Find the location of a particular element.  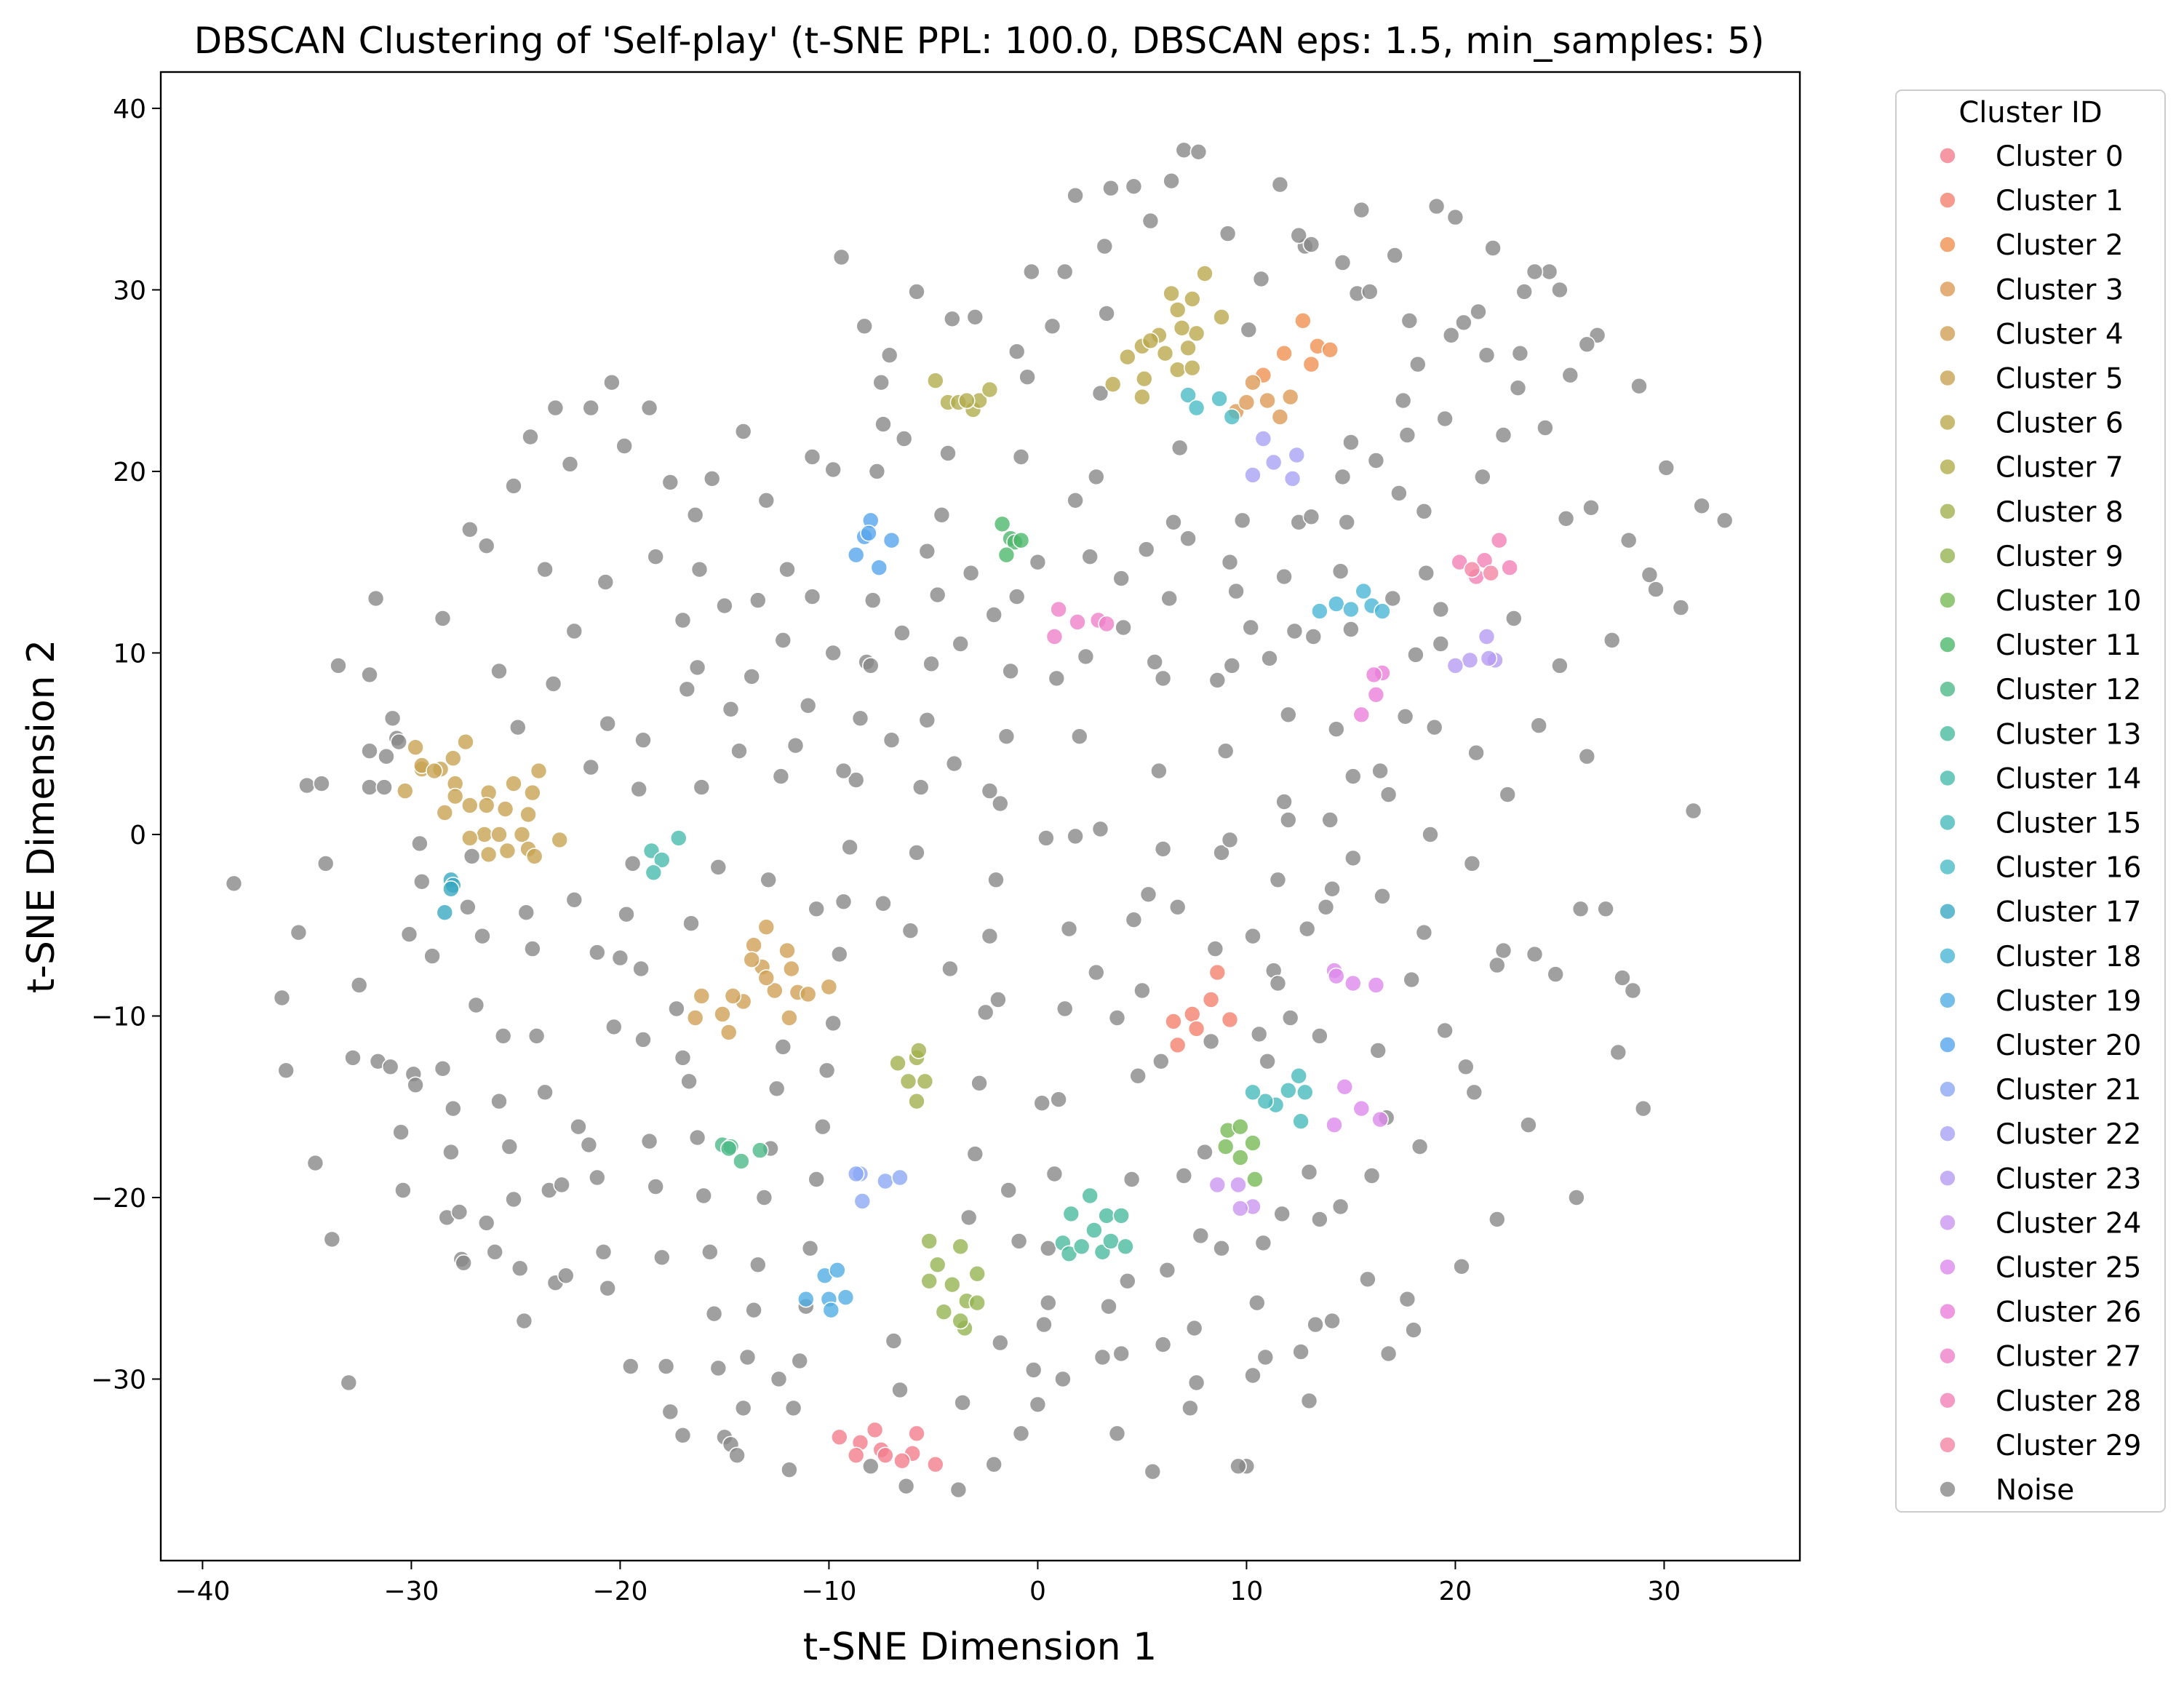

legend-item: Cluster 11 is located at coordinates (2040, 645).